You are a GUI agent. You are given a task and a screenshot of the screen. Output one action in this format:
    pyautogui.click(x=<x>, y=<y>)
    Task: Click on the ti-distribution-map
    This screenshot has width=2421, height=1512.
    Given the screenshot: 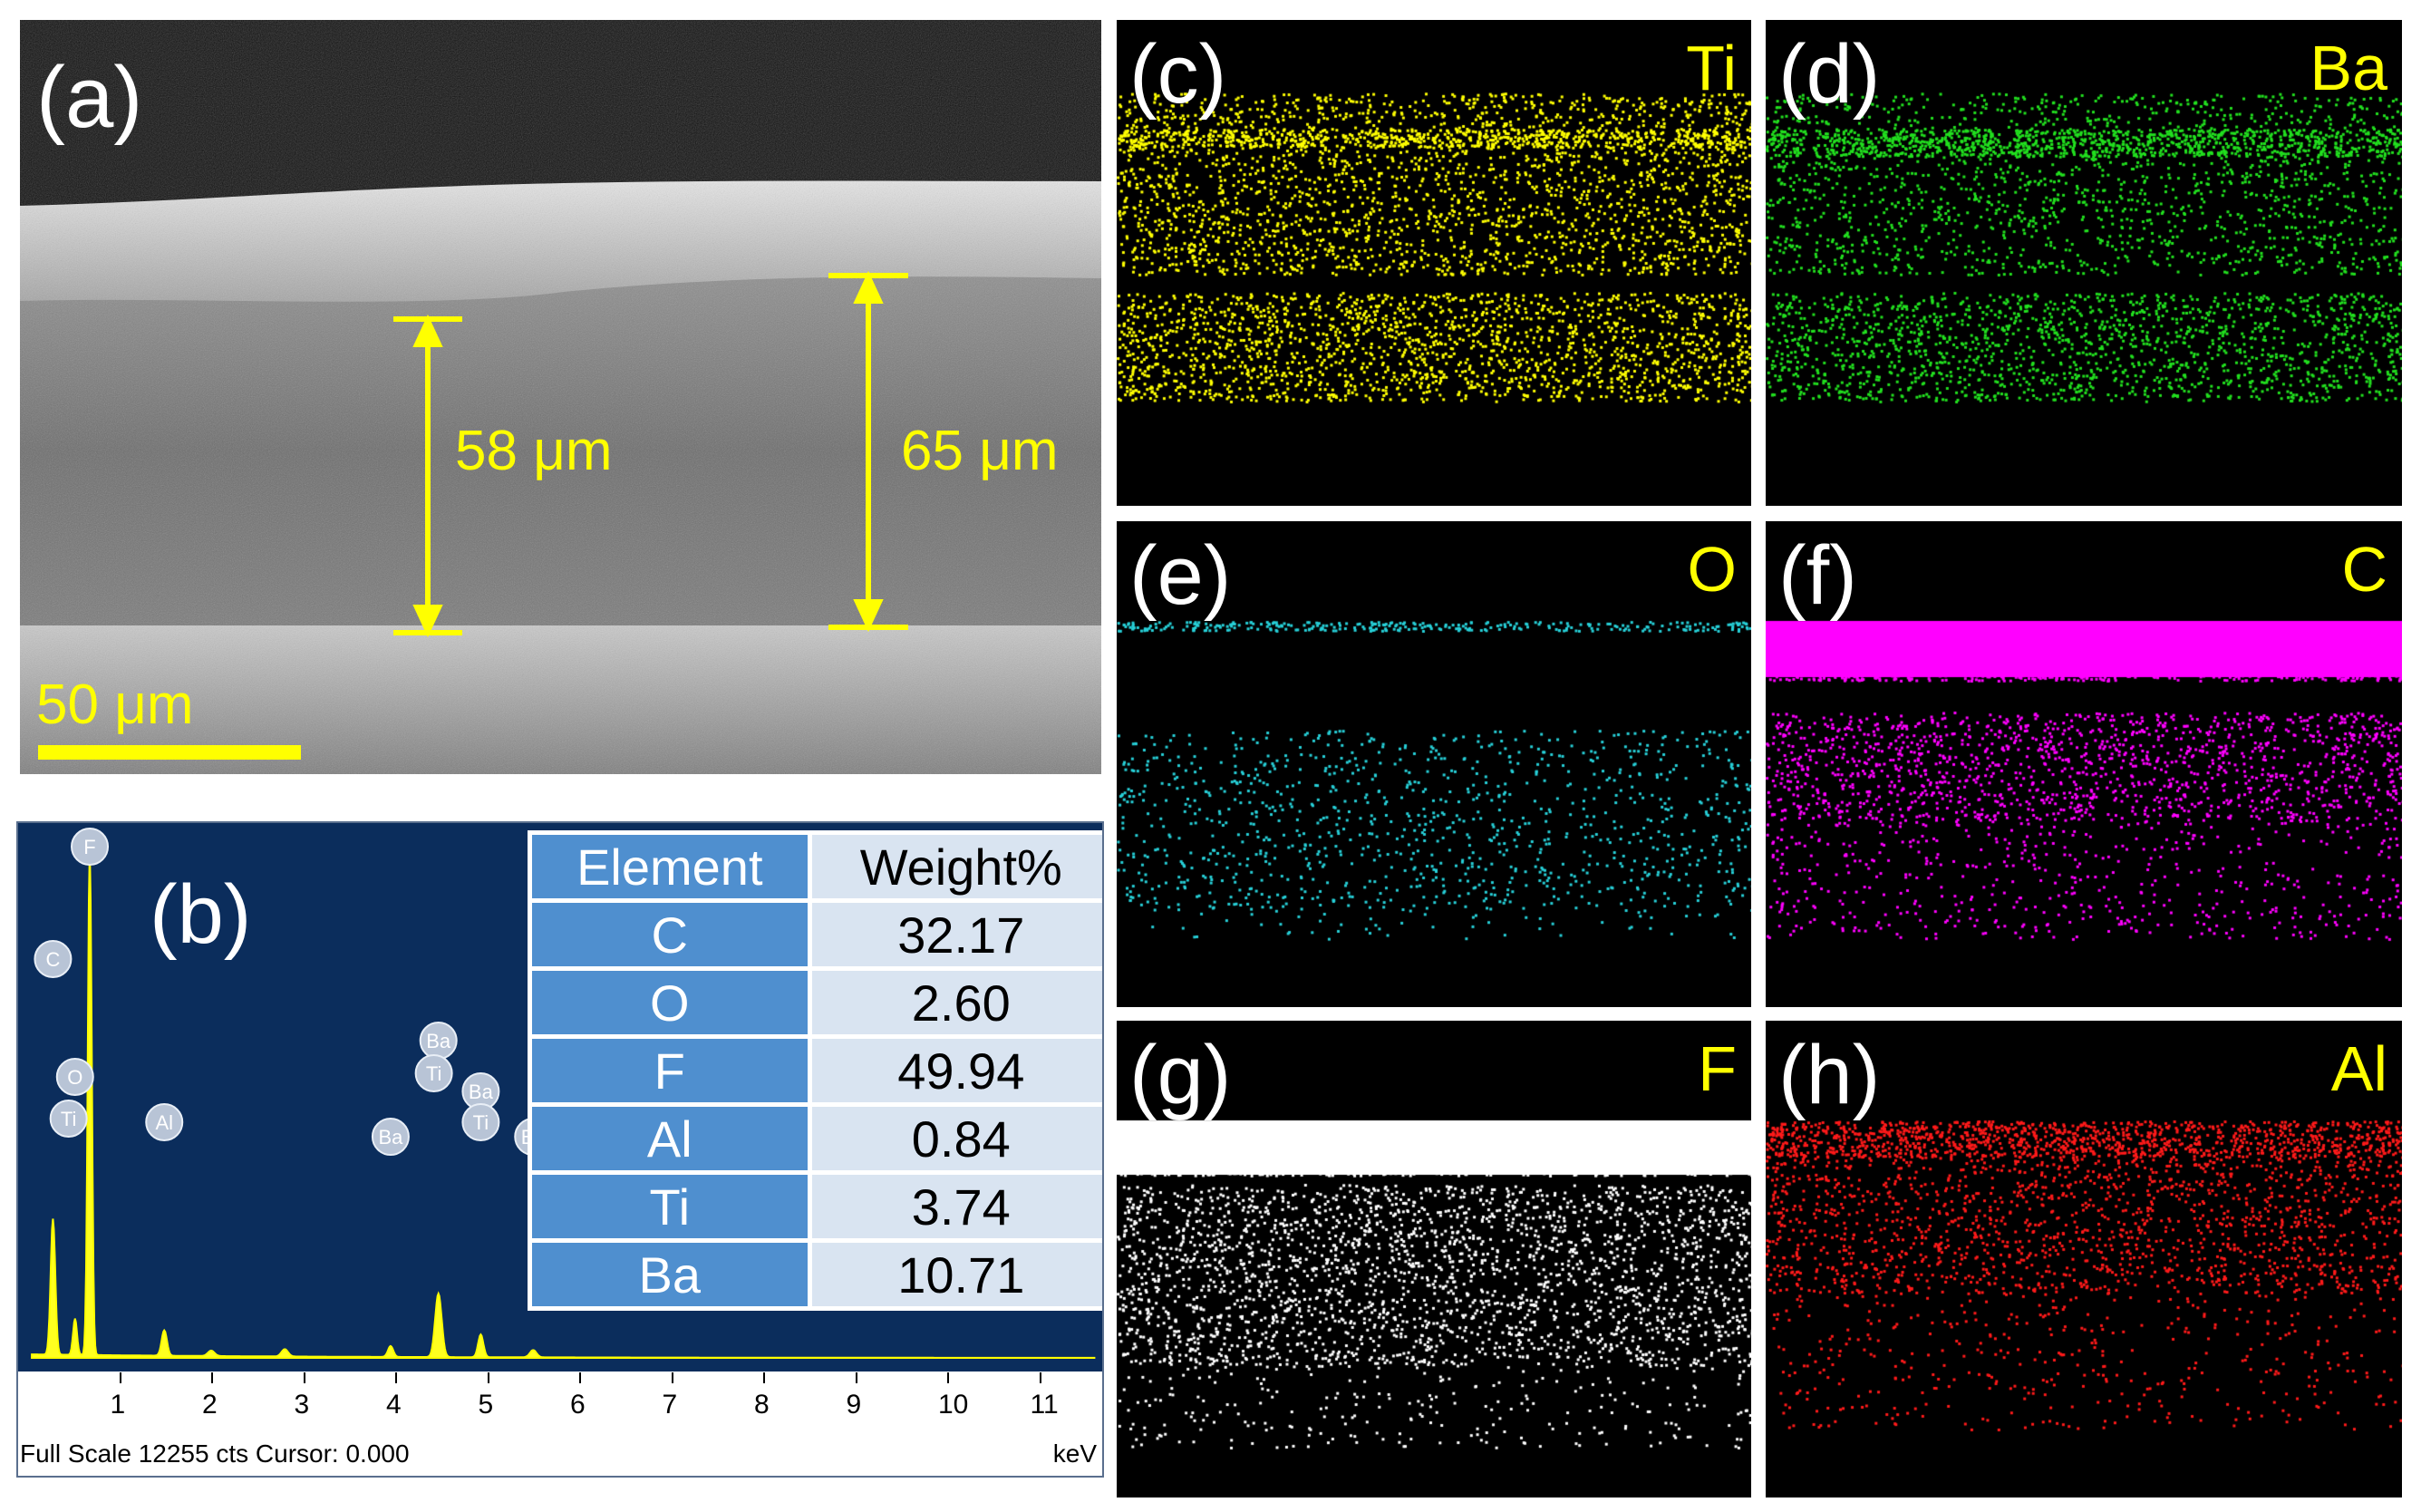 What is the action you would take?
    pyautogui.click(x=1434, y=263)
    